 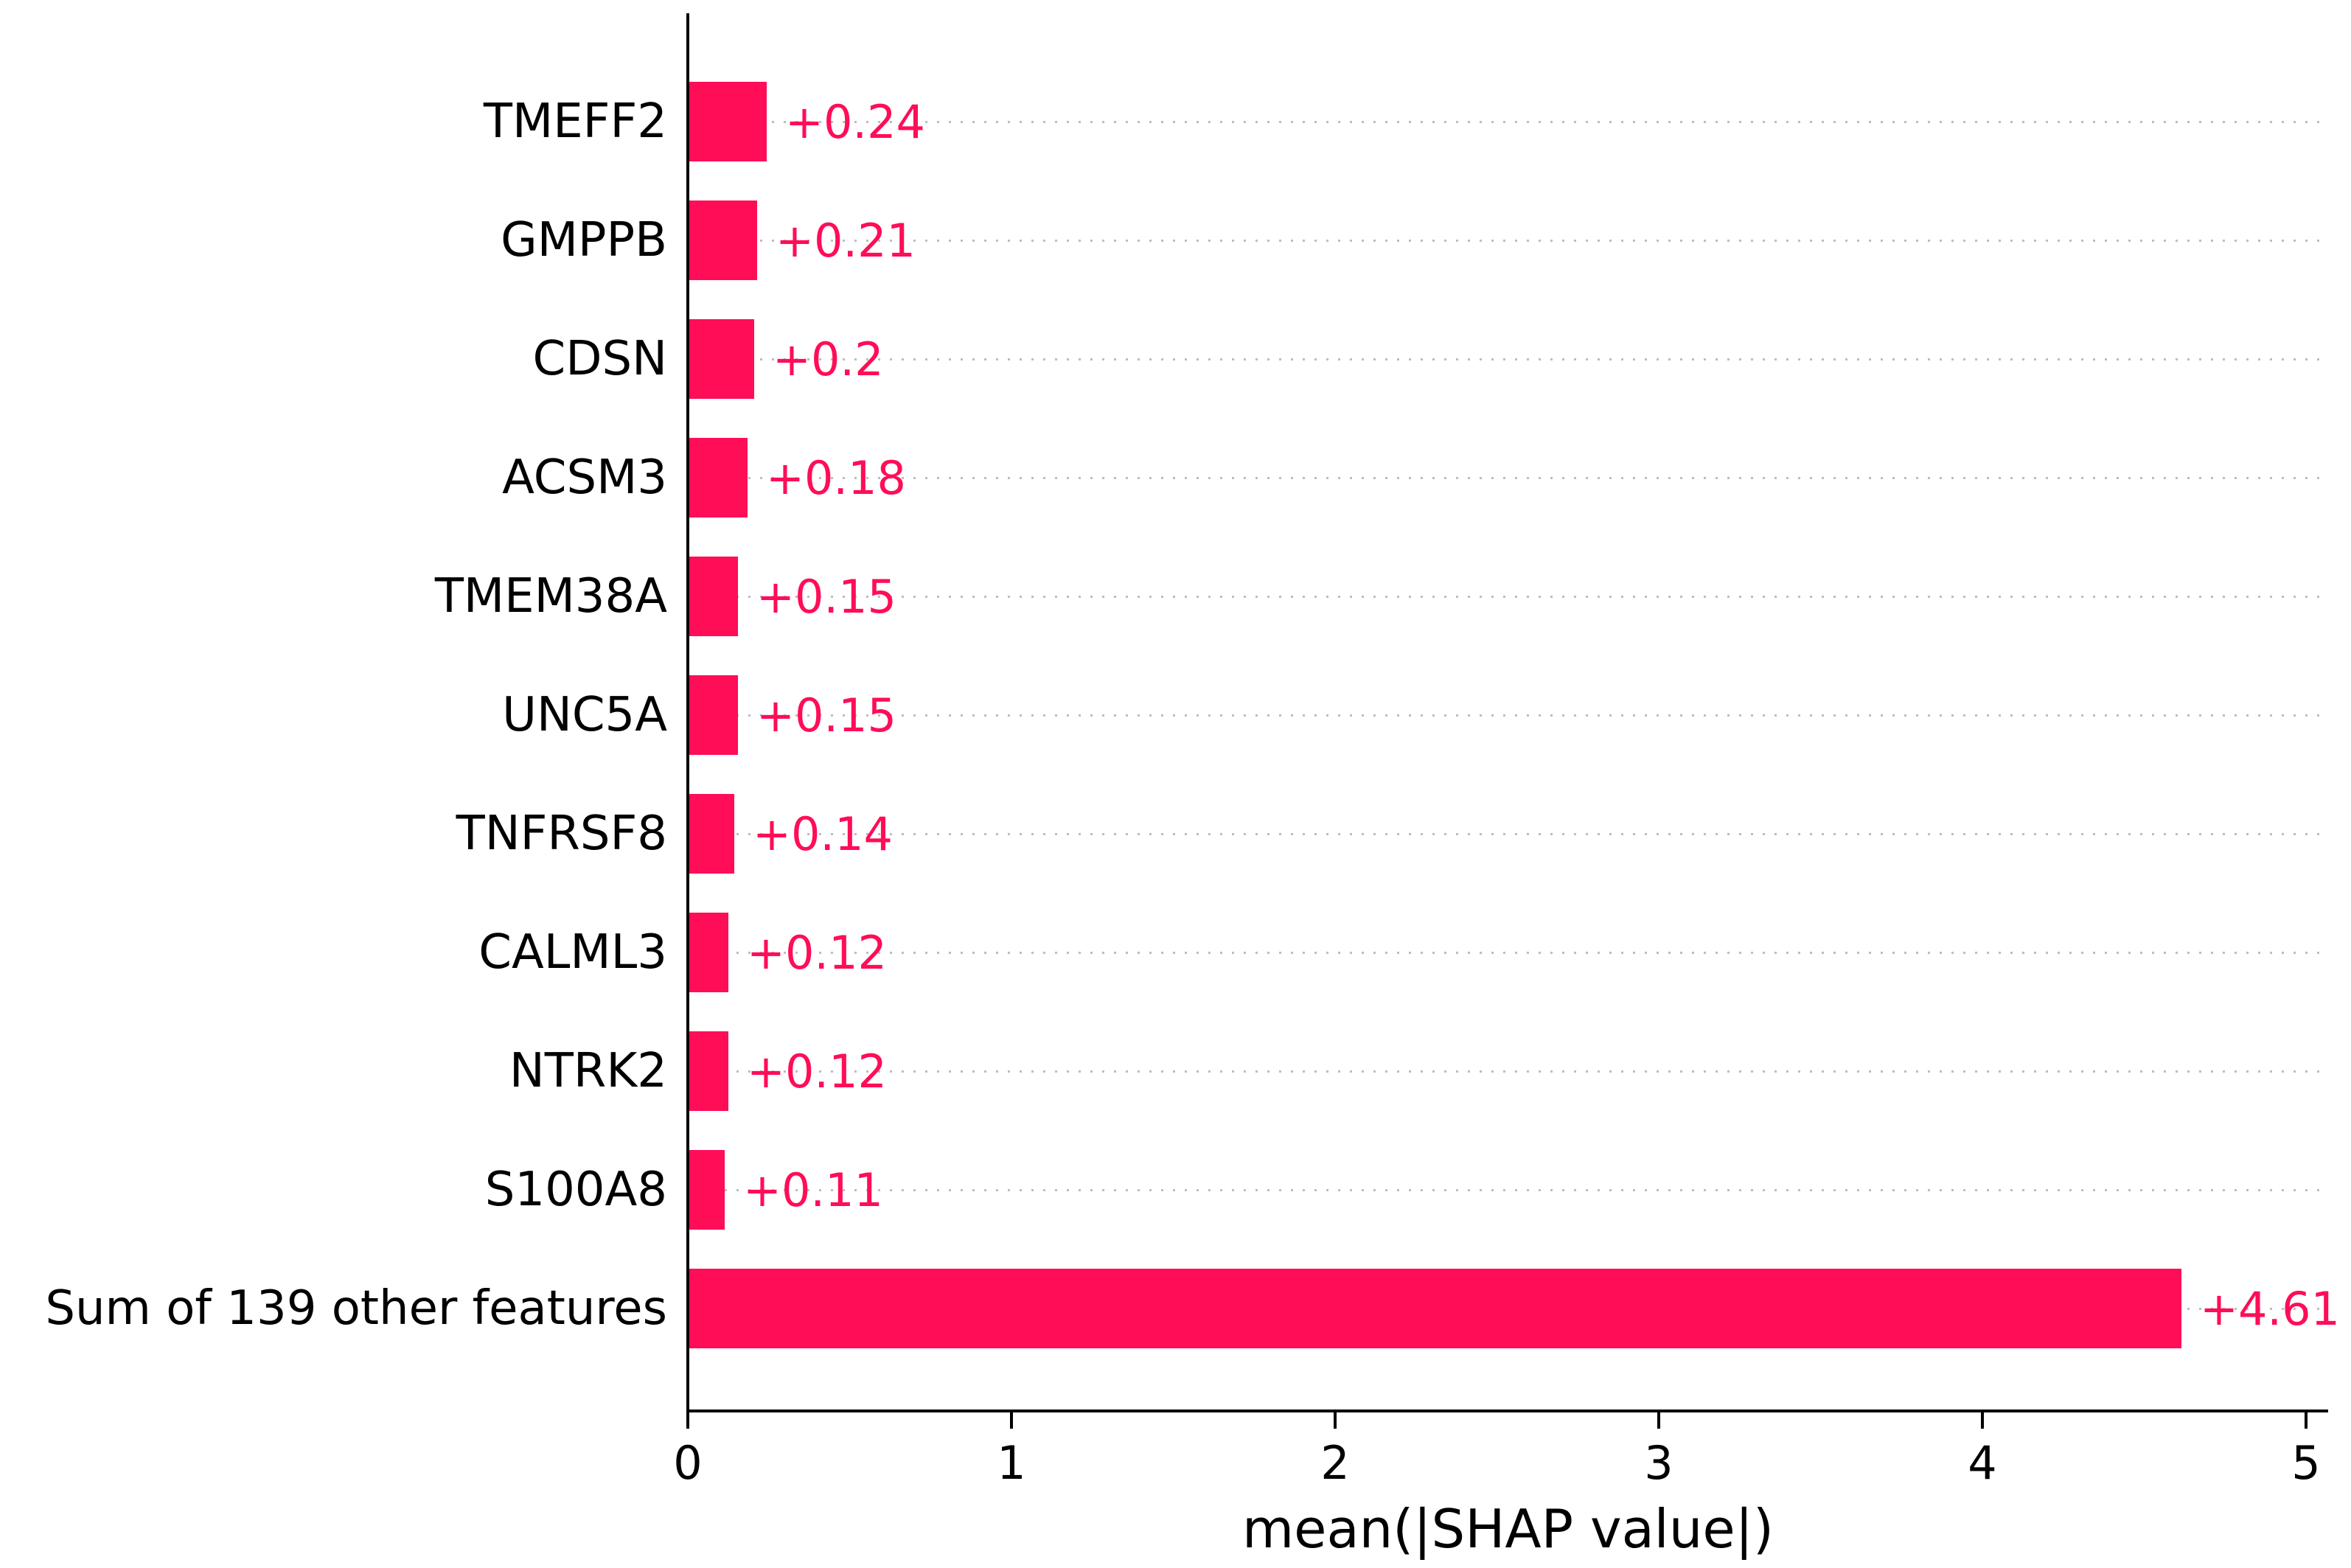 I want to click on x-axis-title: mean(|SHAP value|), so click(x=1508, y=1529).